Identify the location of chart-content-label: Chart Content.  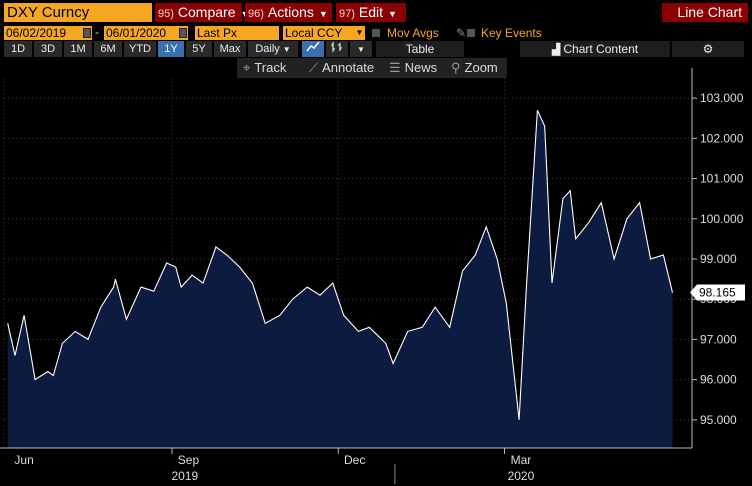
(601, 49).